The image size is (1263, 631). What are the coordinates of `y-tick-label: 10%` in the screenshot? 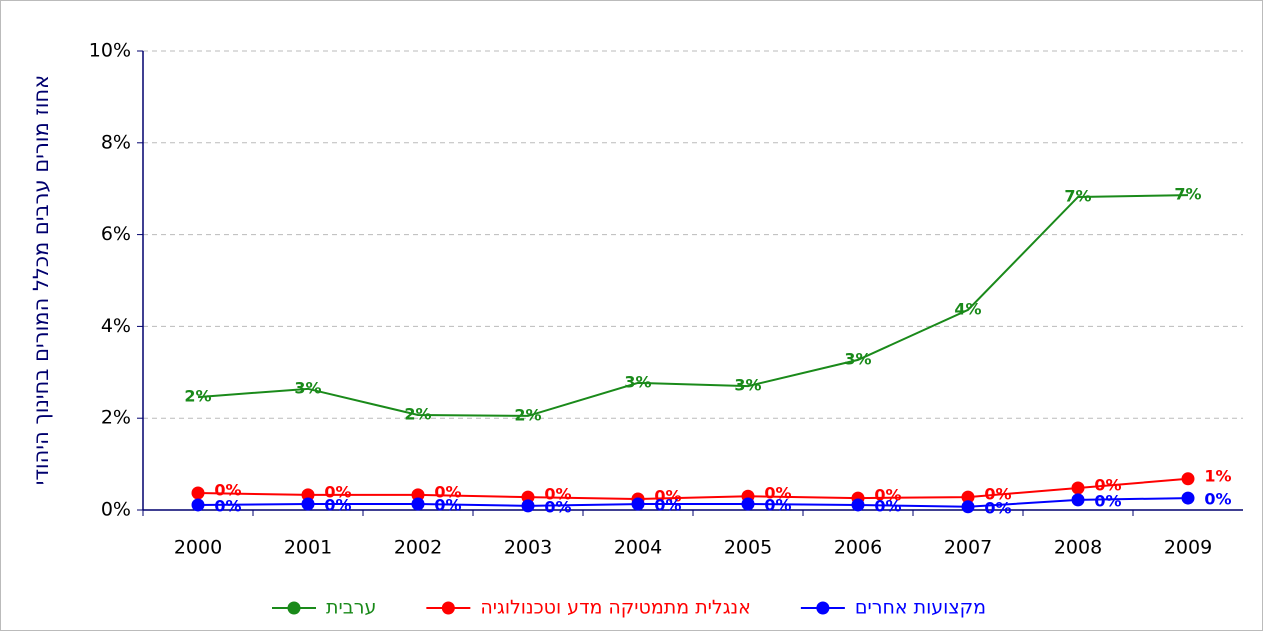 It's located at (110, 51).